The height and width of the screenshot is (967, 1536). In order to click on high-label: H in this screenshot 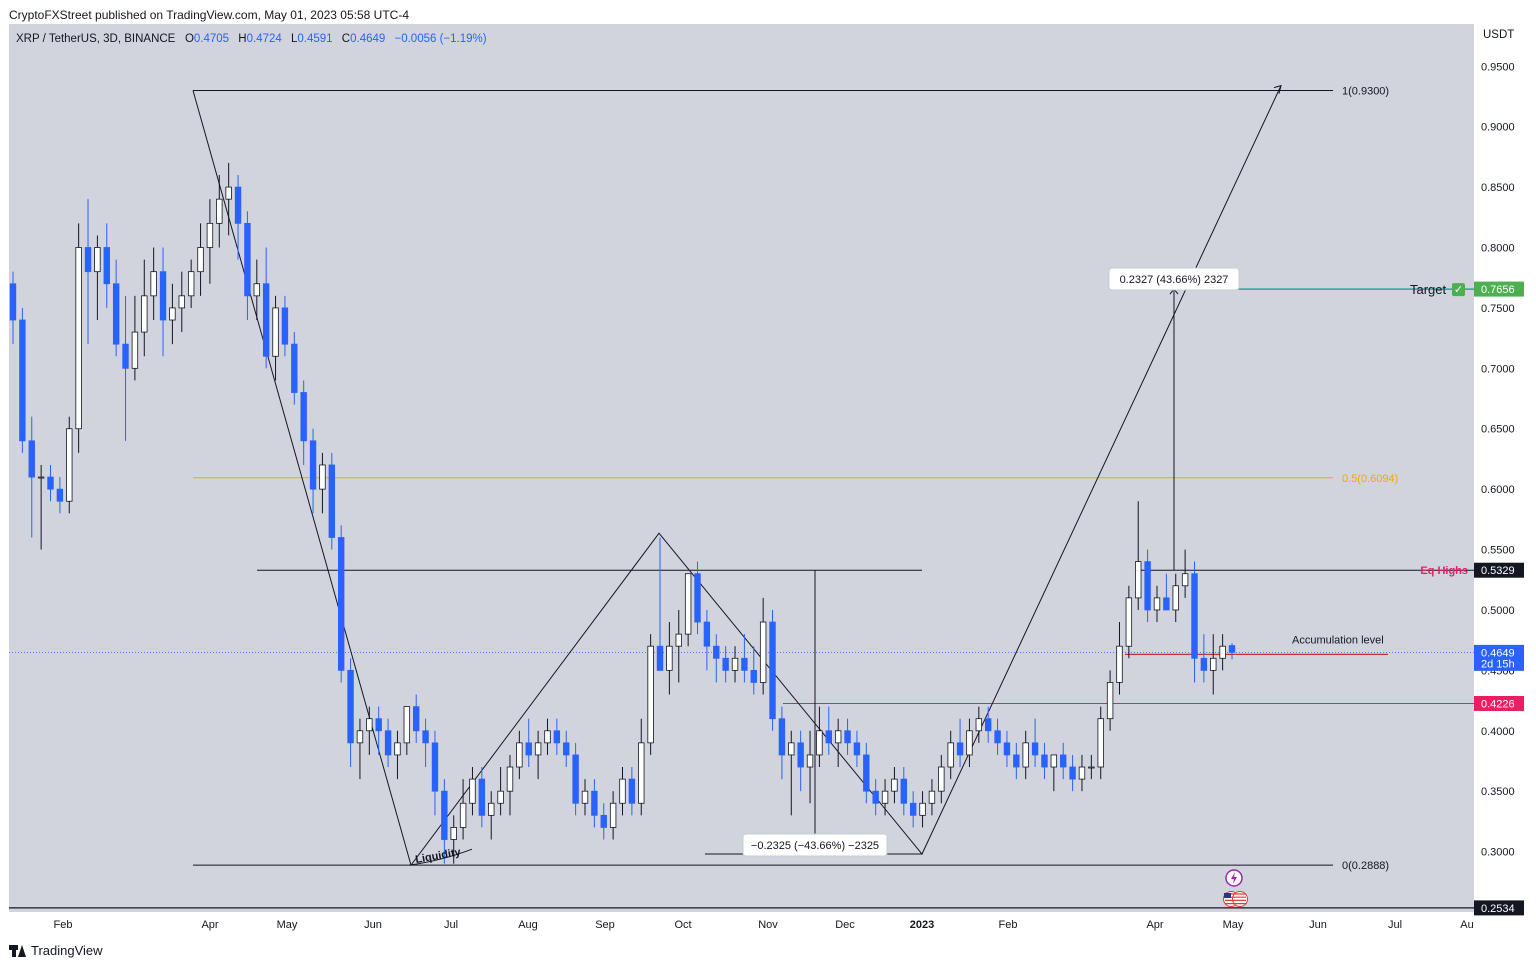, I will do `click(242, 39)`.